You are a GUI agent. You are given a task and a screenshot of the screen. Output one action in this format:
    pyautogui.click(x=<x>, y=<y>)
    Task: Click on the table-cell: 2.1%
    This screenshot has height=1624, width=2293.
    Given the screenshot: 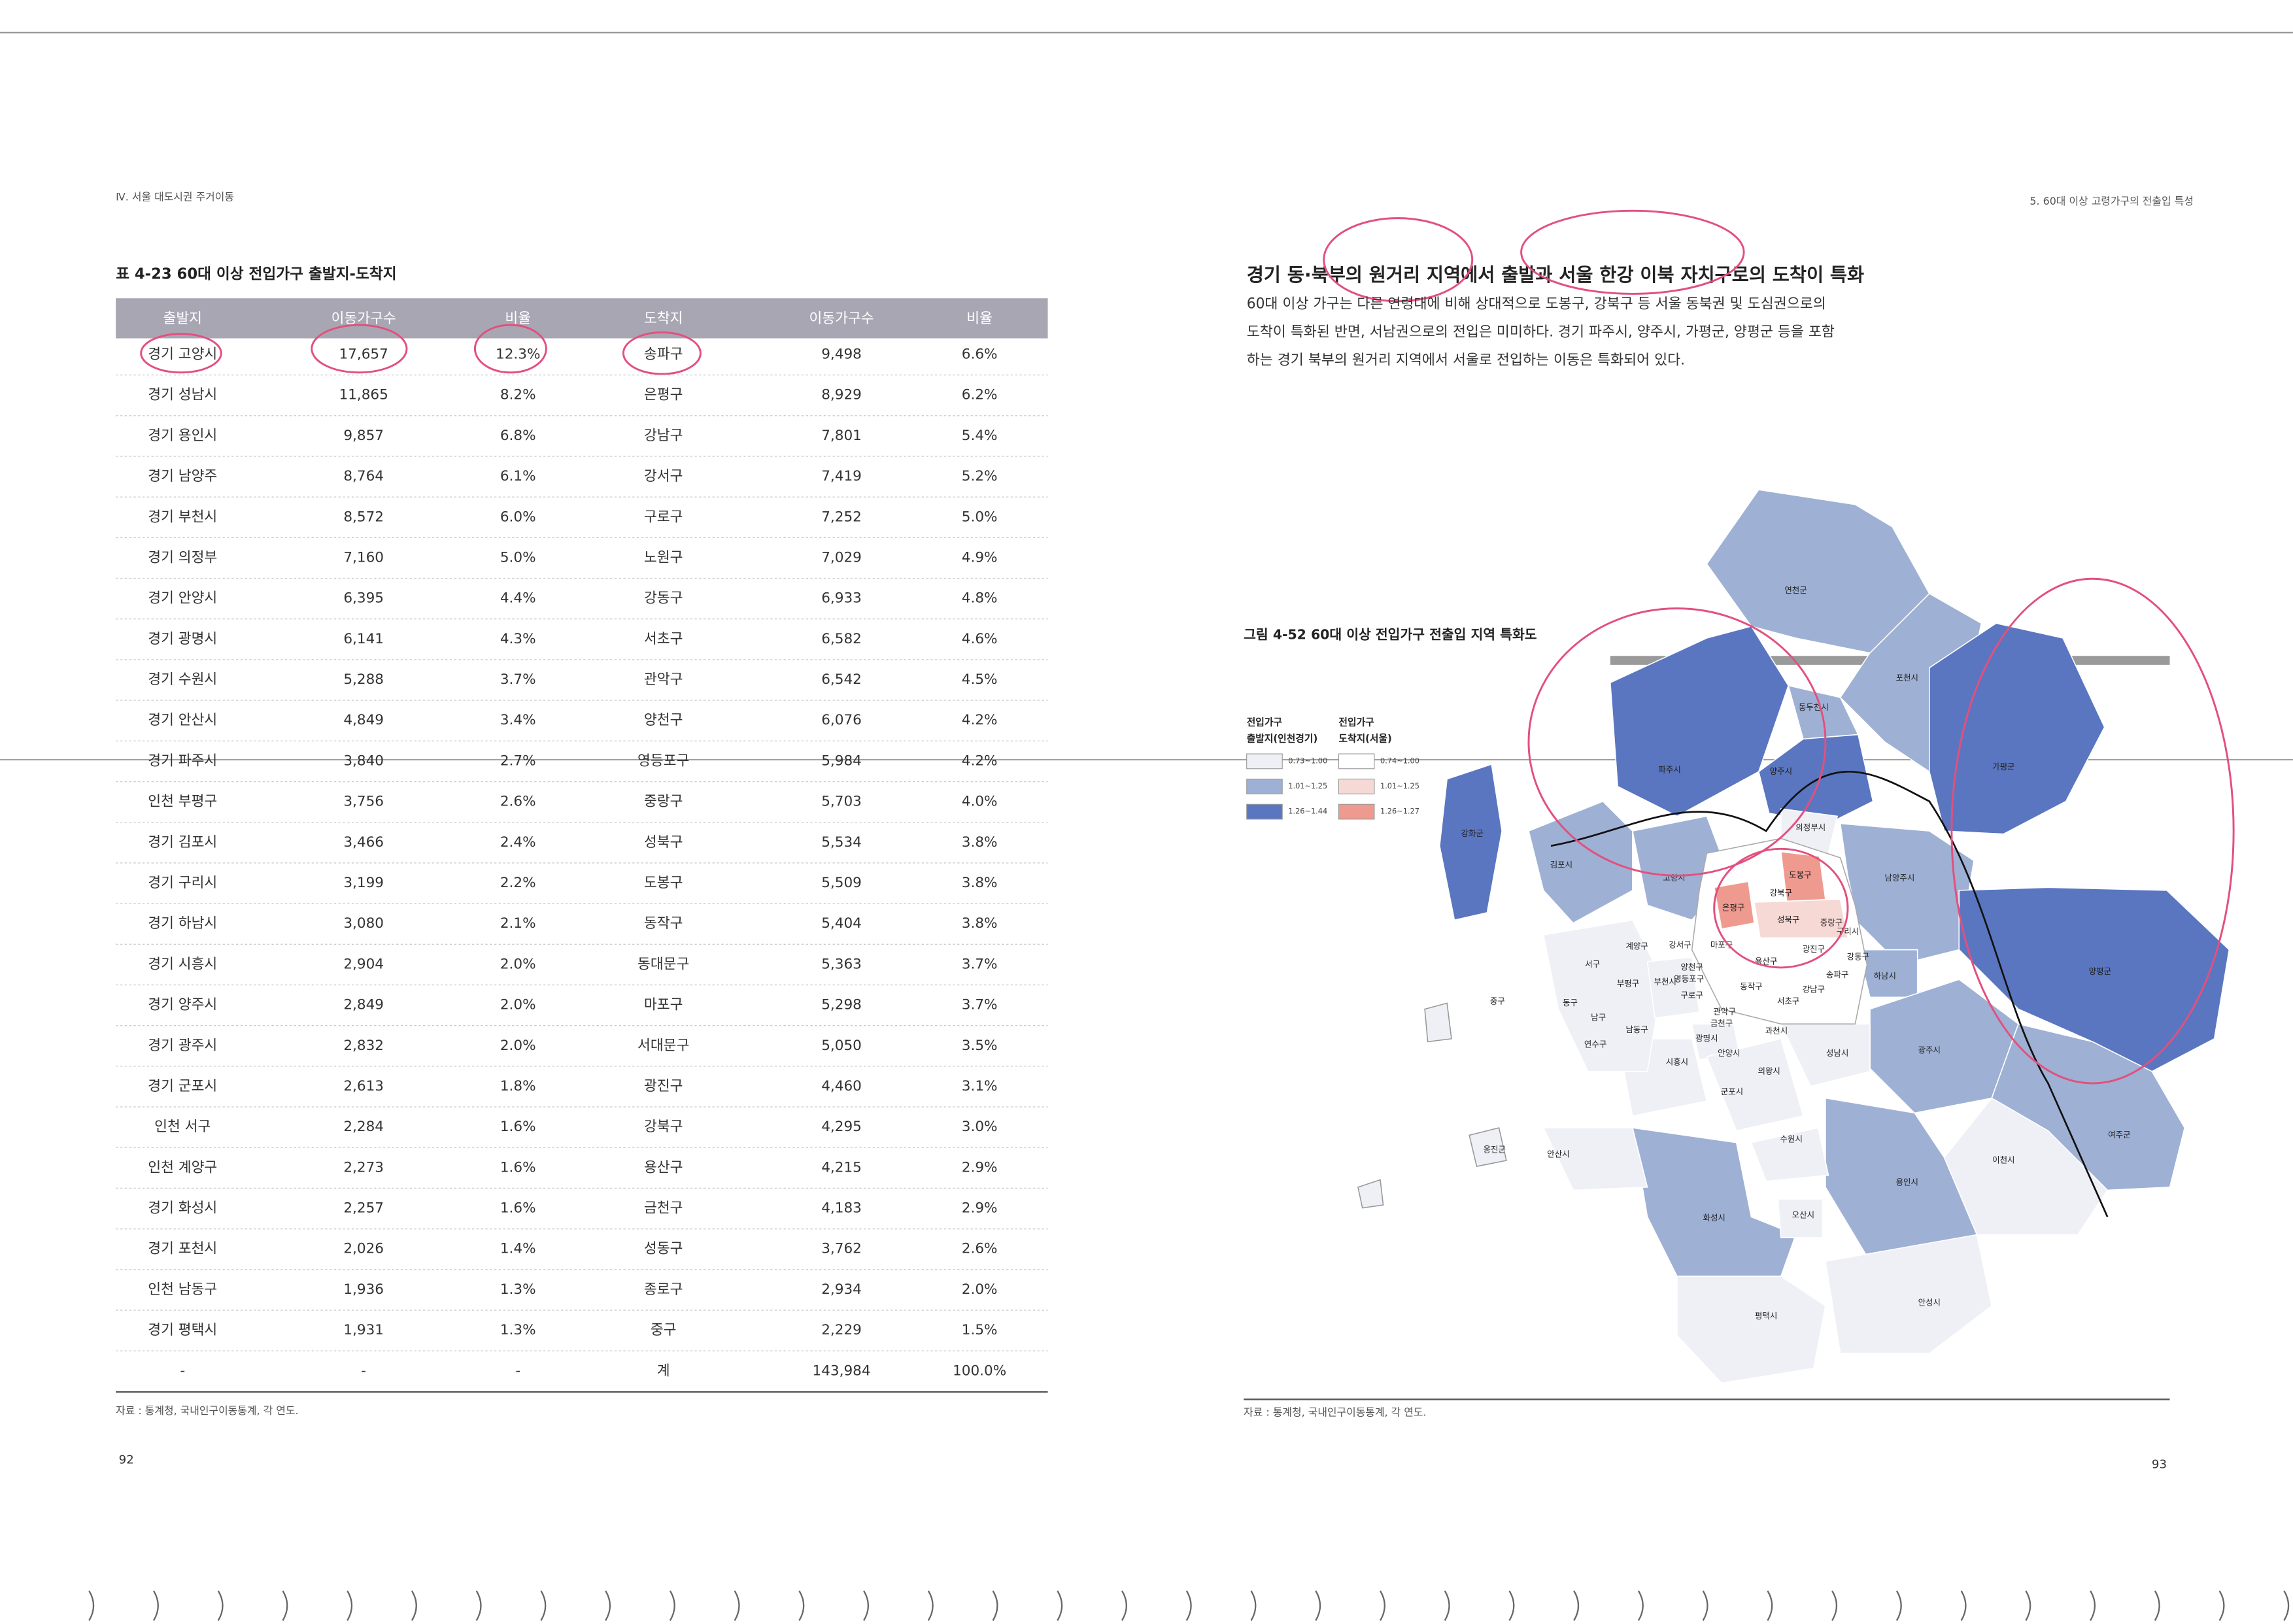 What is the action you would take?
    pyautogui.click(x=518, y=923)
    